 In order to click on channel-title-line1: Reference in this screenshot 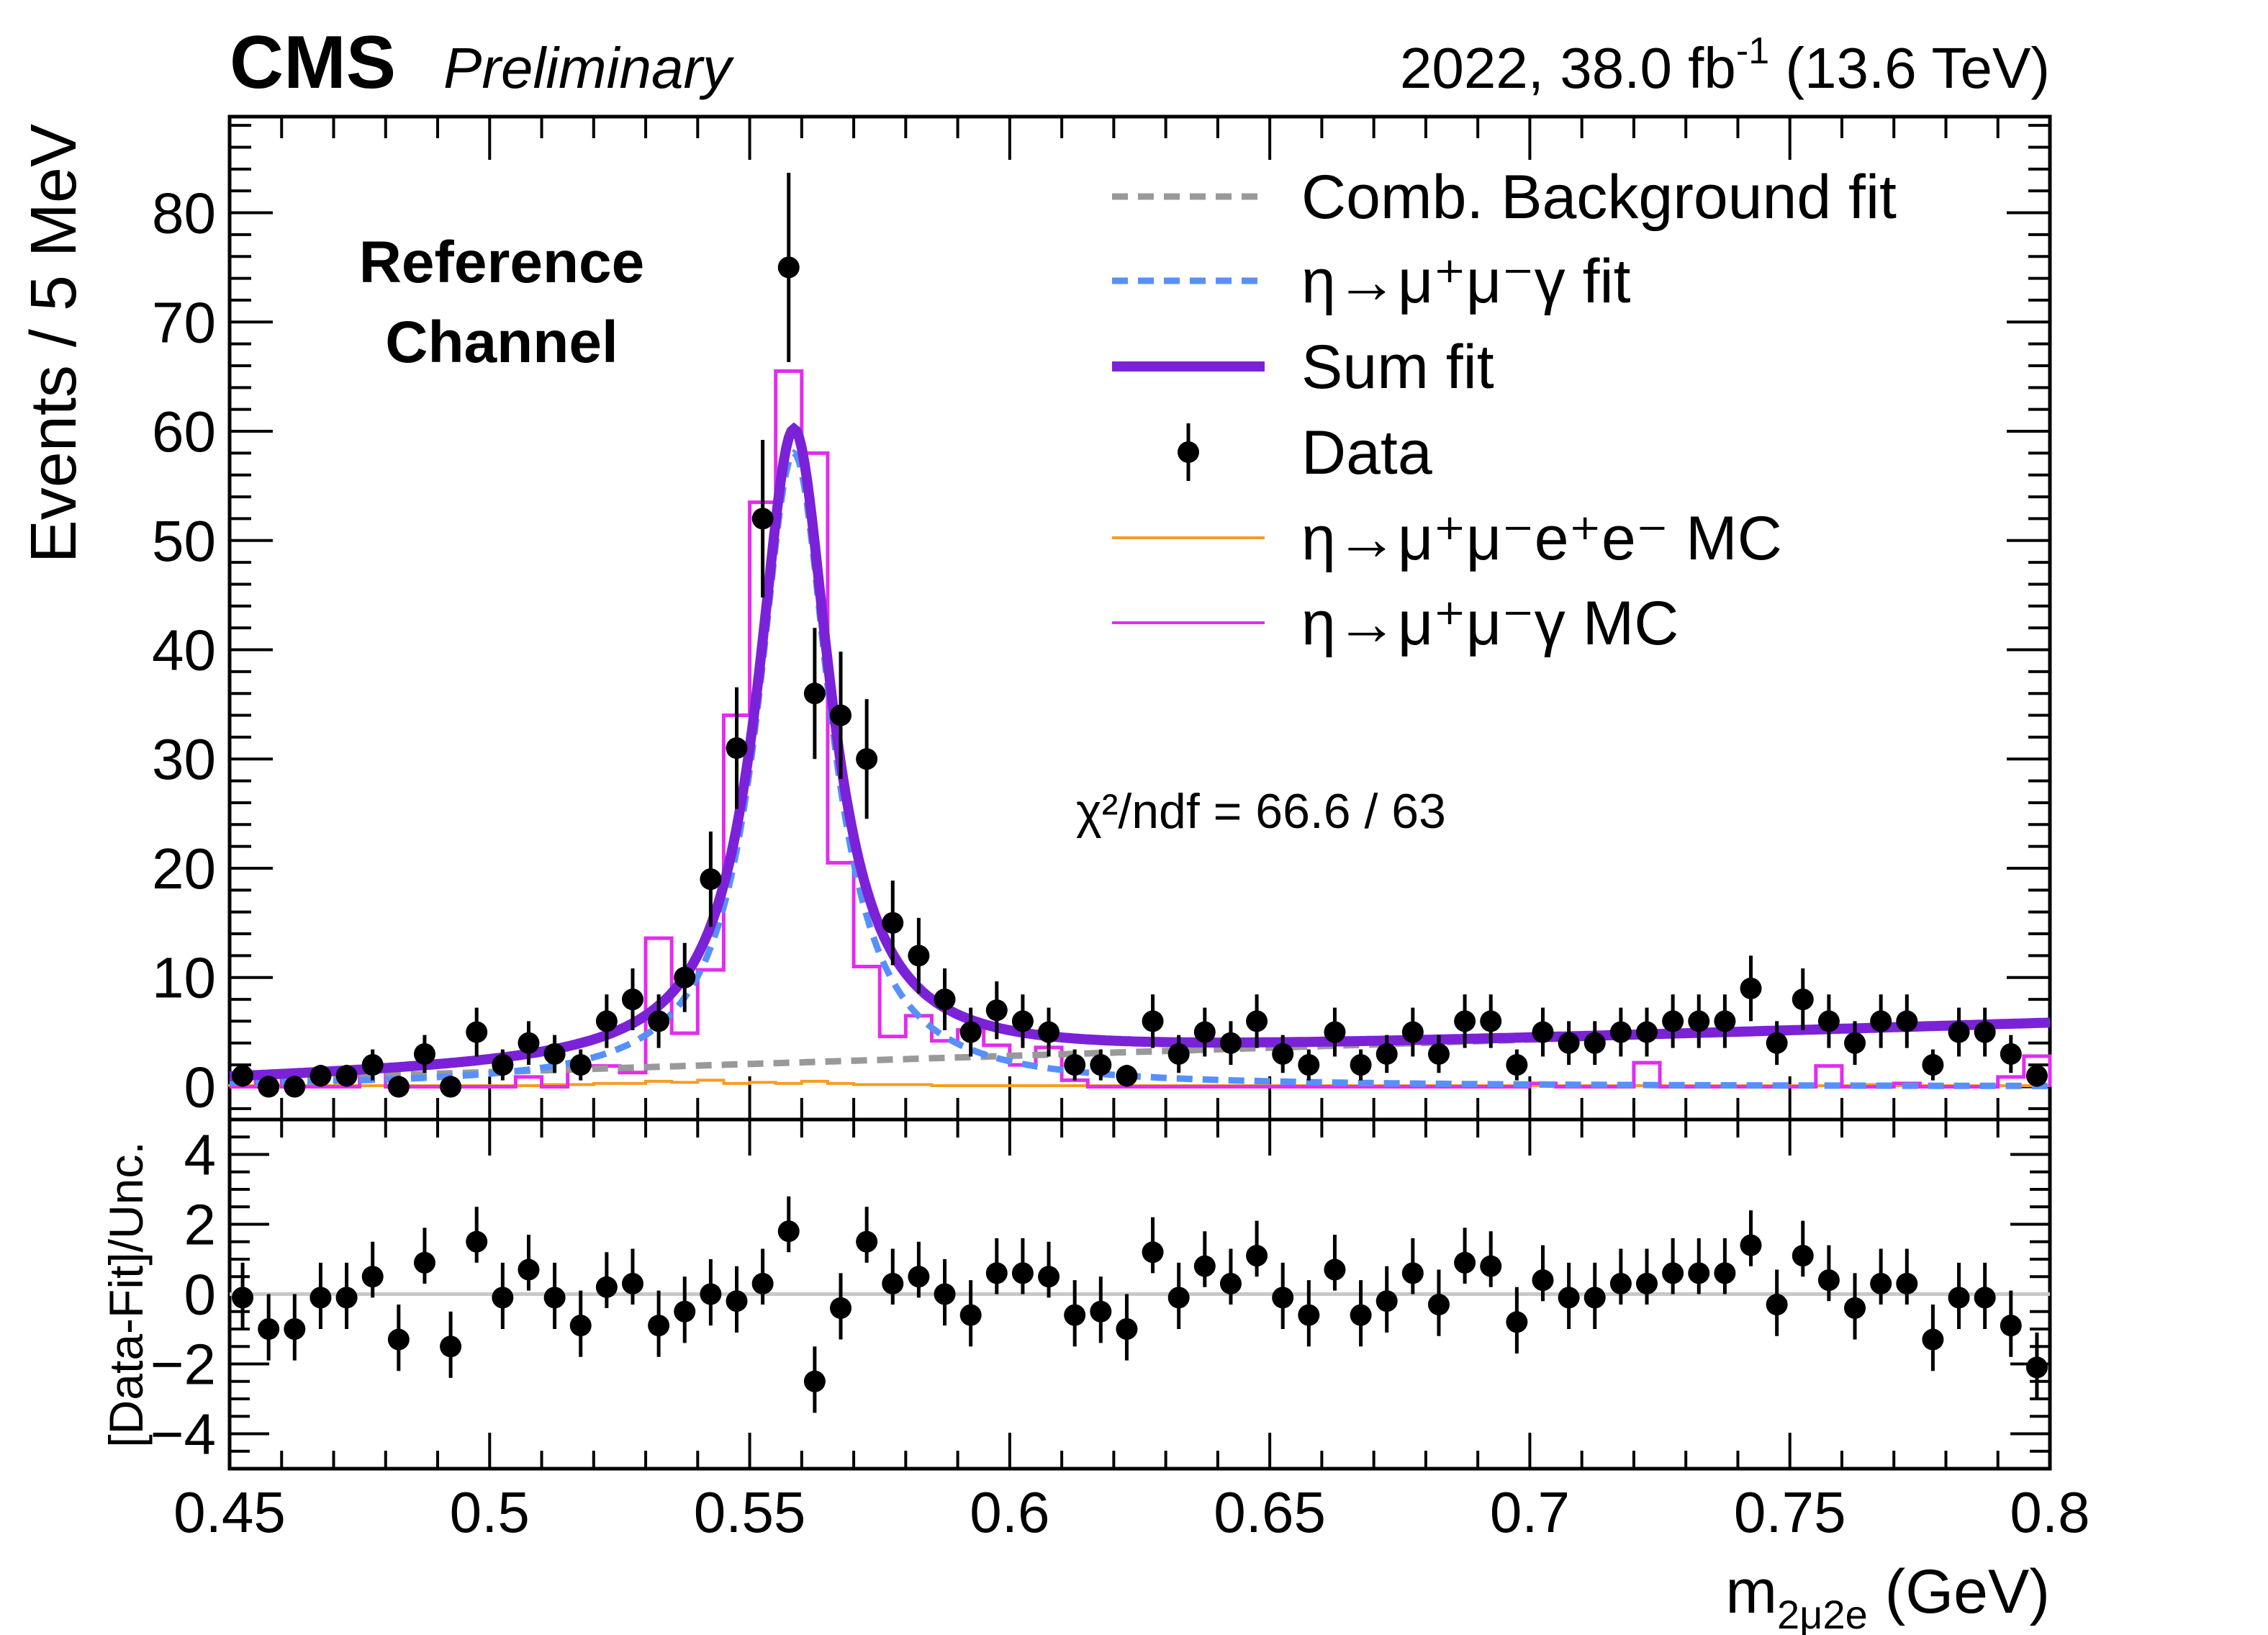, I will do `click(502, 262)`.